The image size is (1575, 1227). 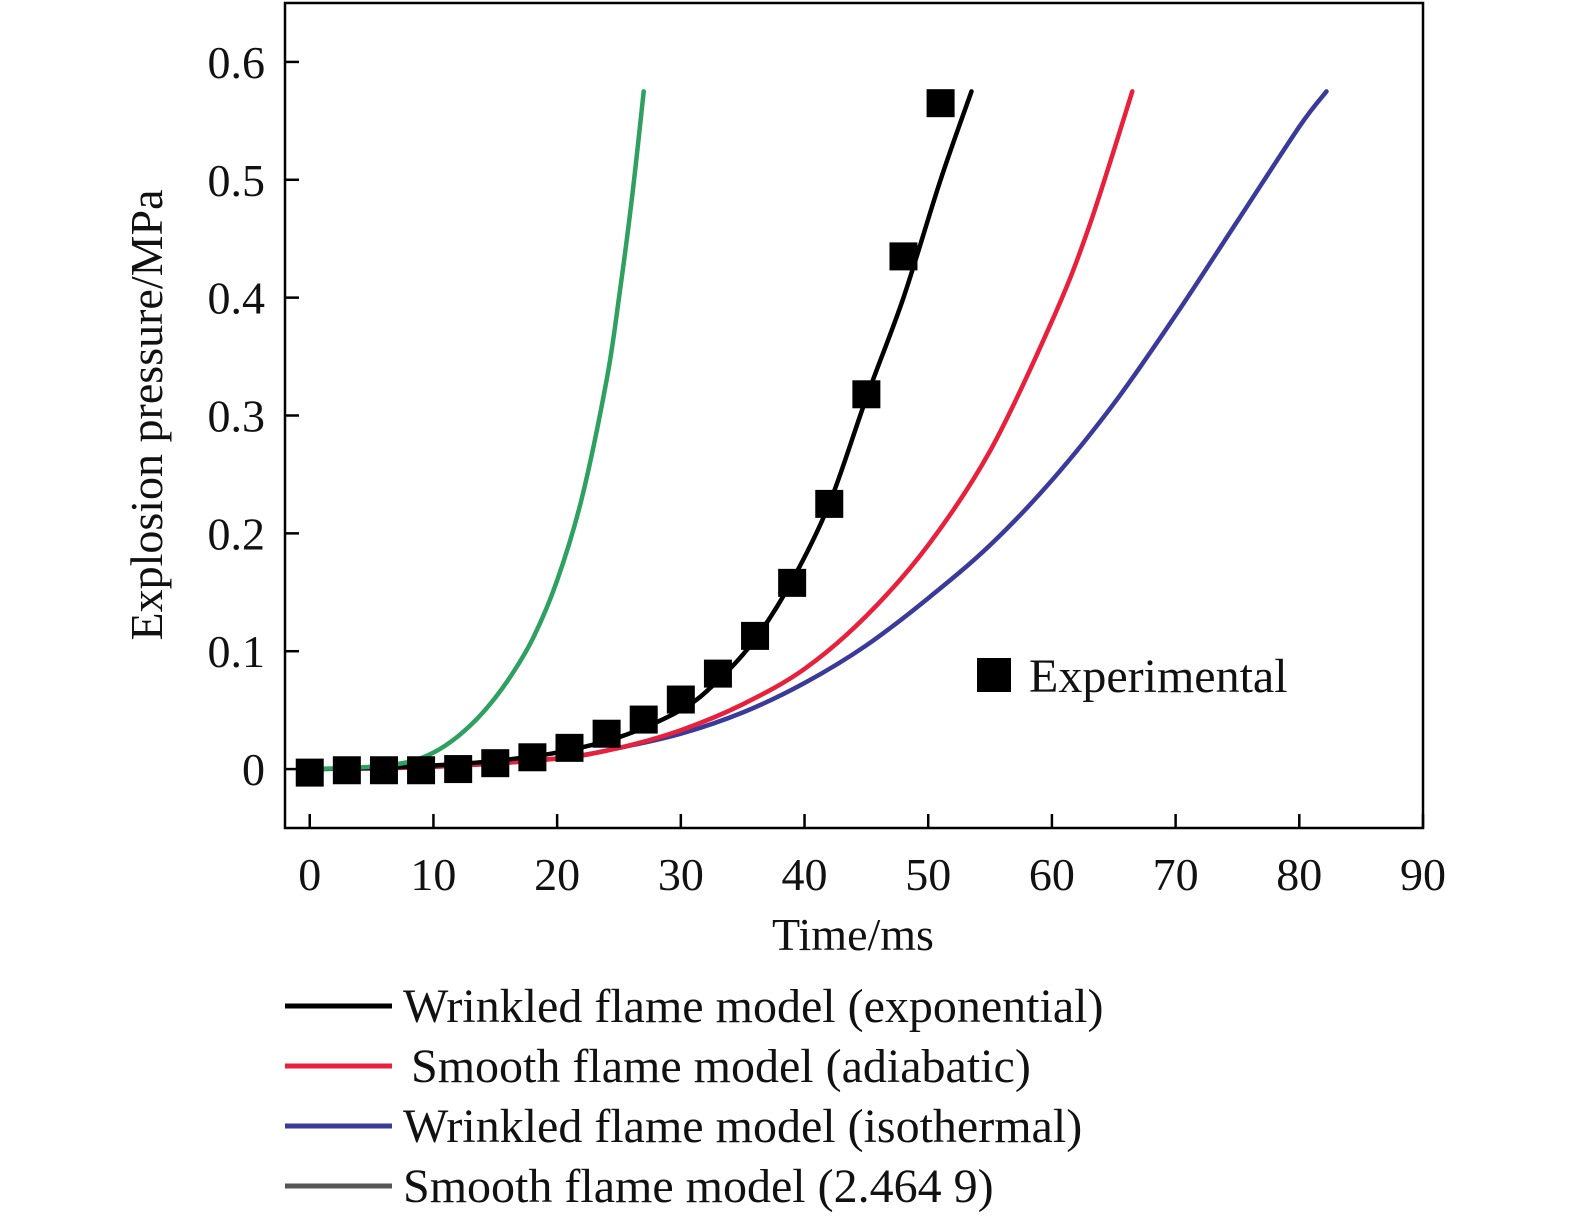 I want to click on y-tick-label: 0.1, so click(x=237, y=651).